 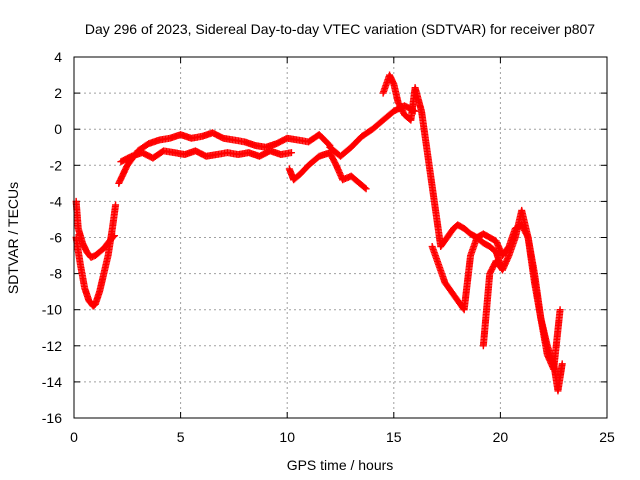 What do you see at coordinates (501, 437) in the screenshot?
I see `x-tick-label: 20` at bounding box center [501, 437].